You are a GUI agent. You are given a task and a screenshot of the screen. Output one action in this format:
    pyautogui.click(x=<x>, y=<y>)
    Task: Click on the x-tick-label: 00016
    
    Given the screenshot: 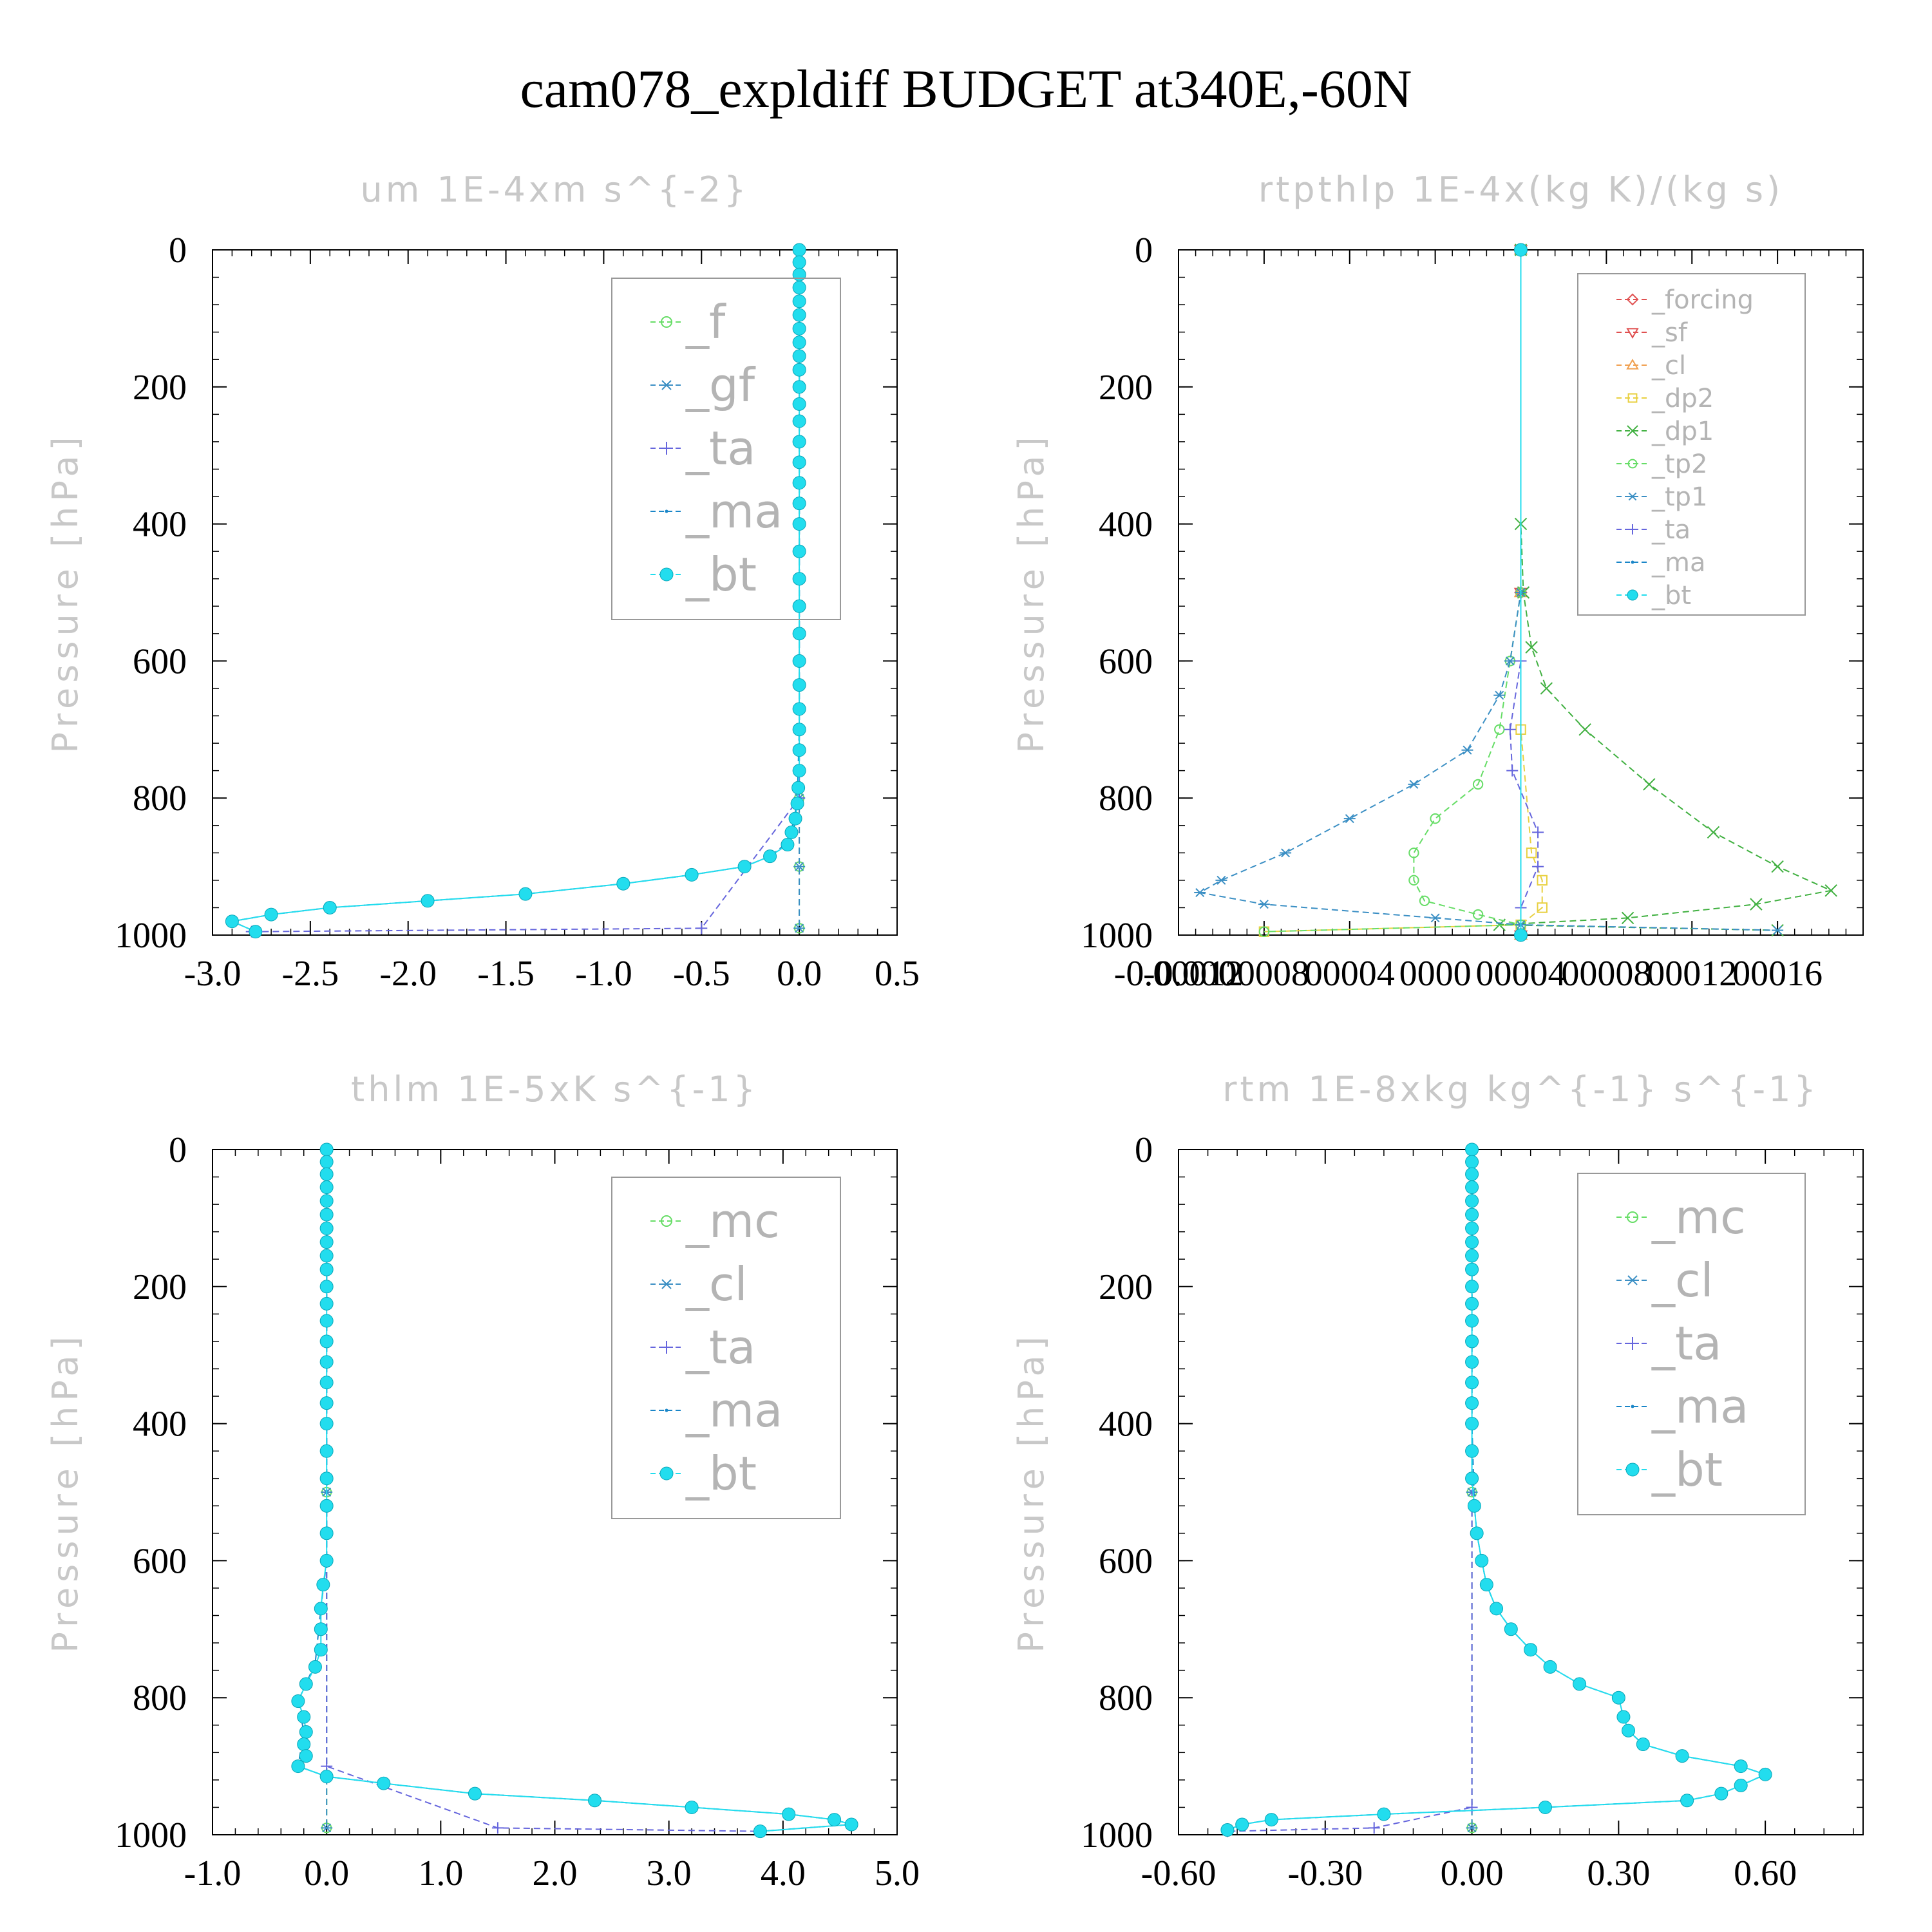 What is the action you would take?
    pyautogui.click(x=1777, y=974)
    